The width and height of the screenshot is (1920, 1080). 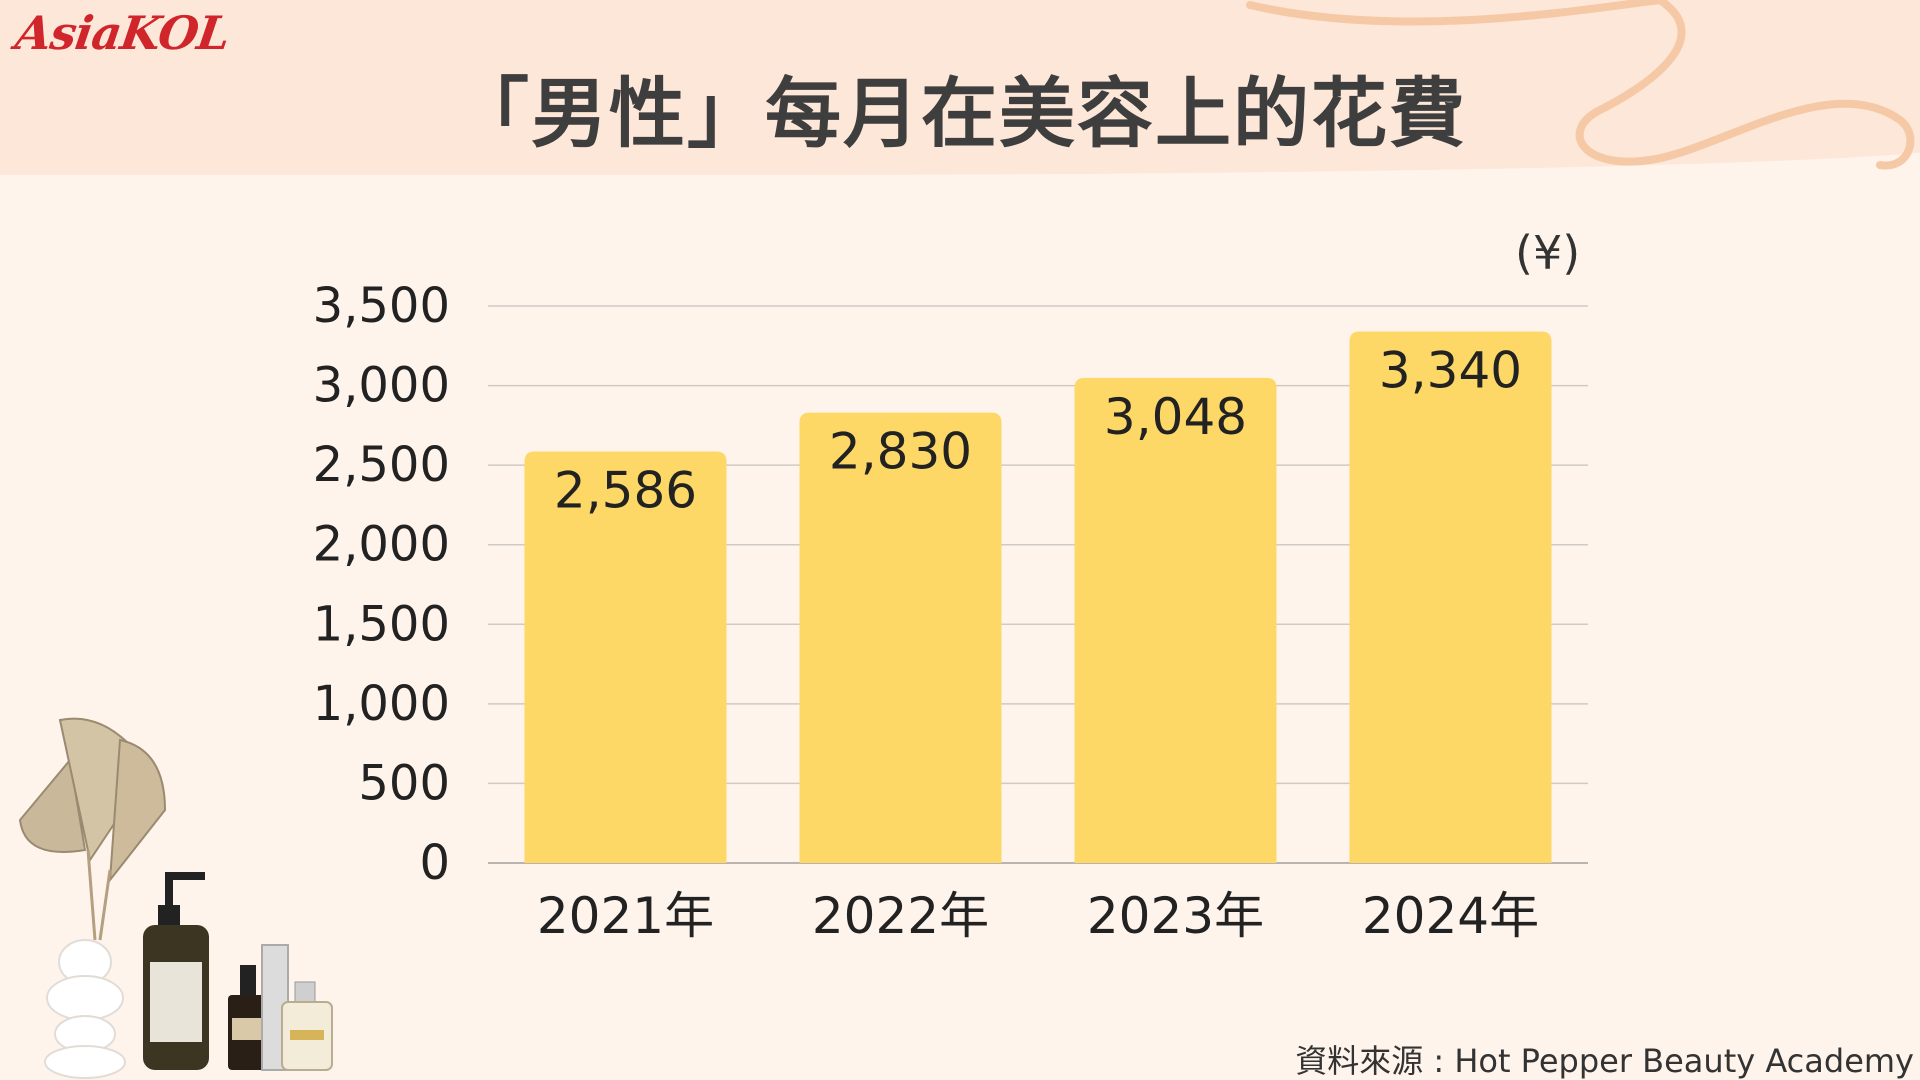 What do you see at coordinates (381, 545) in the screenshot?
I see `y-tick-label: 2,000` at bounding box center [381, 545].